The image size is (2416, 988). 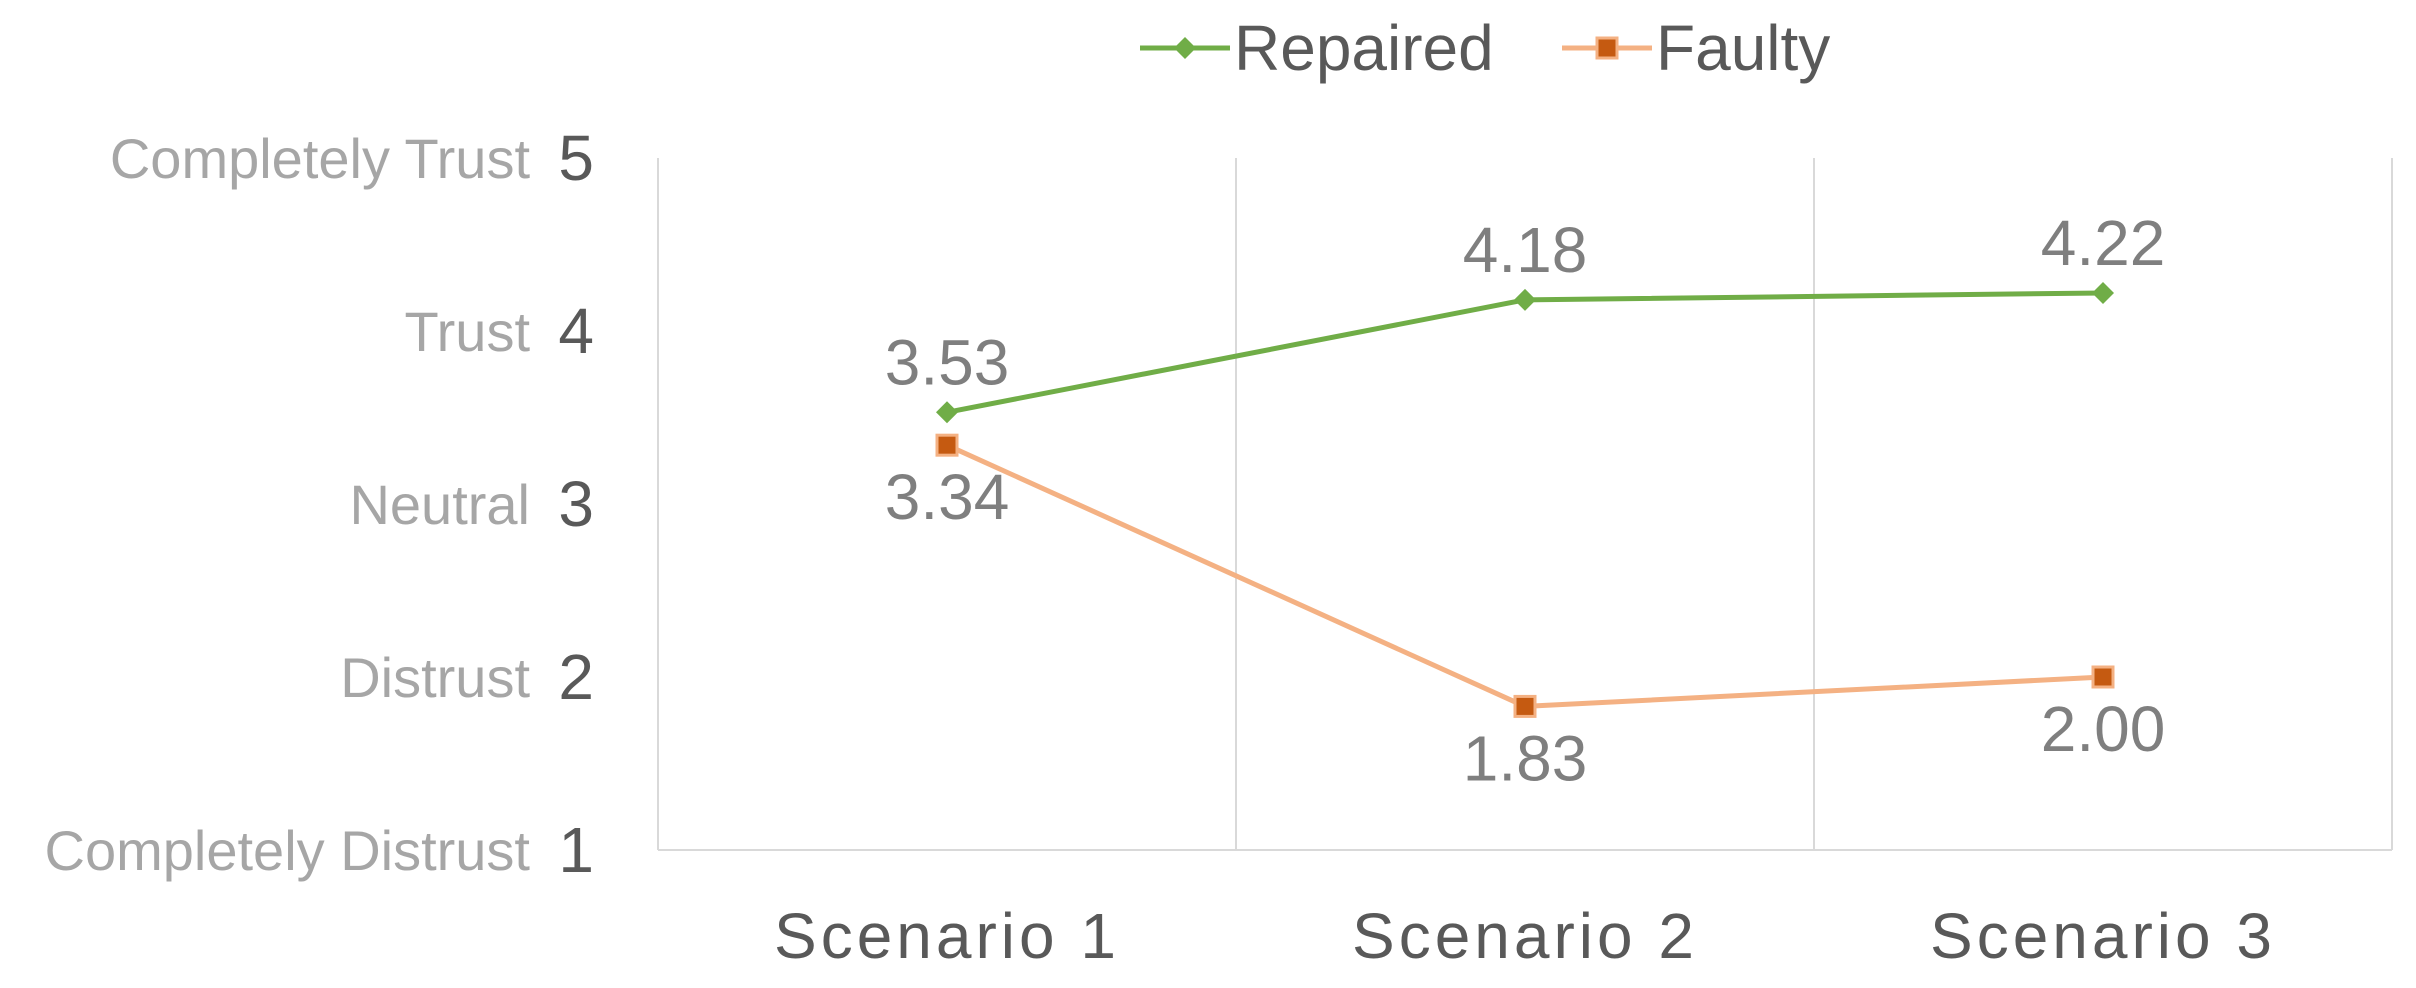 I want to click on y-tick-label: 4, so click(x=576, y=331).